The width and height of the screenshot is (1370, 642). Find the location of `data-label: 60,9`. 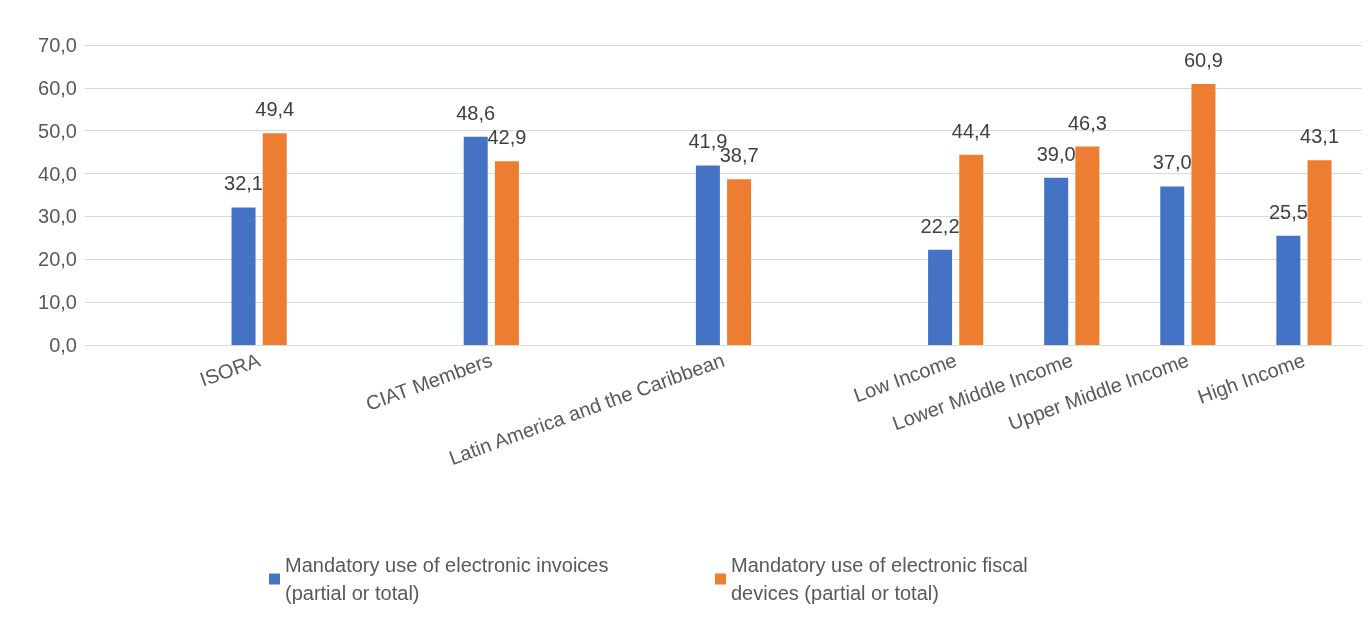

data-label: 60,9 is located at coordinates (1203, 60).